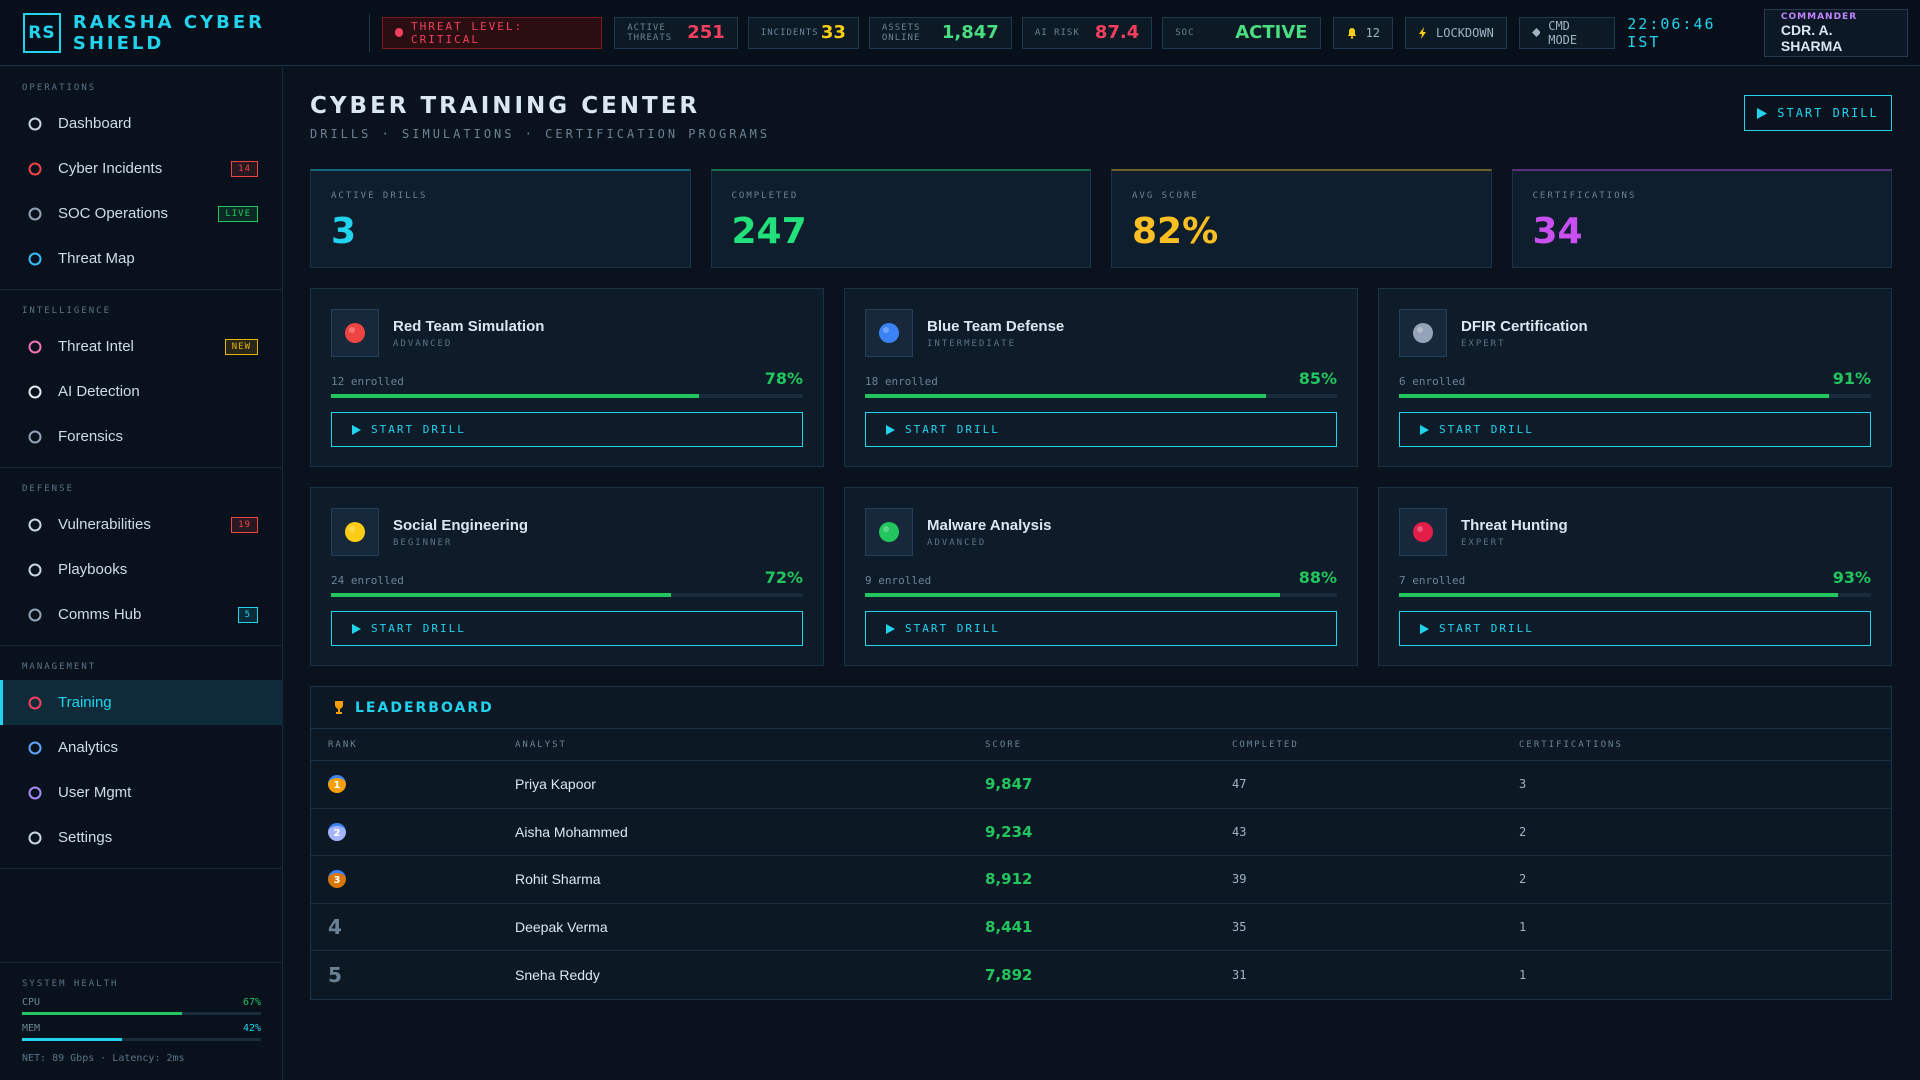 This screenshot has height=1080, width=1920. I want to click on score: 8,441, so click(1009, 926).